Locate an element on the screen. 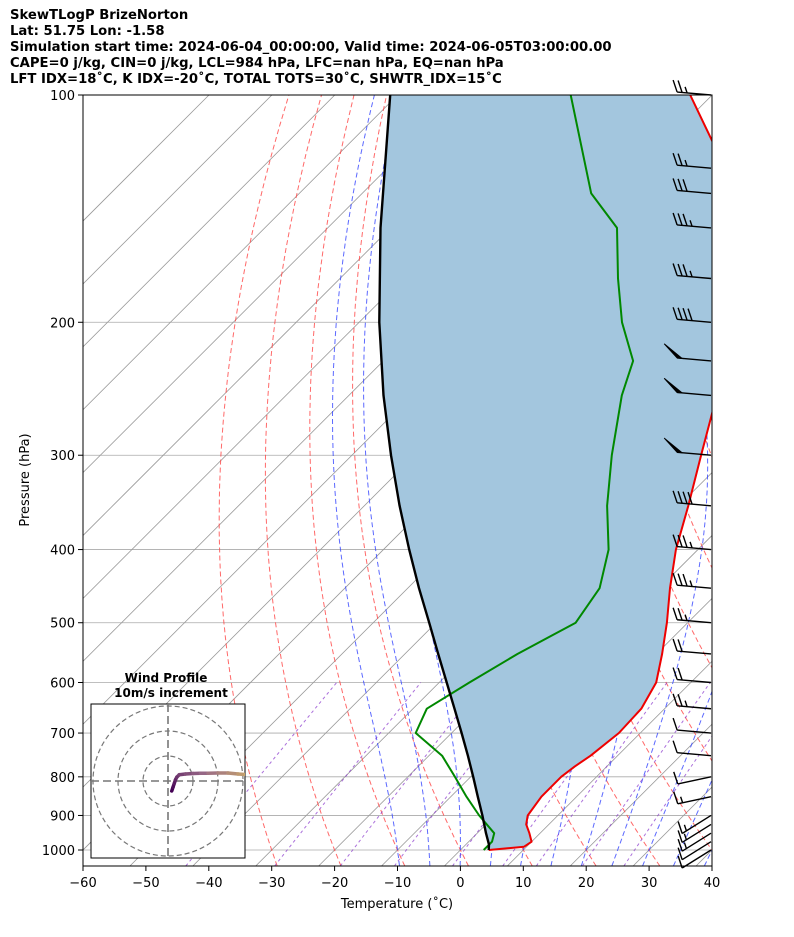 The height and width of the screenshot is (937, 794). wind-barb-flag is located at coordinates (673, 445).